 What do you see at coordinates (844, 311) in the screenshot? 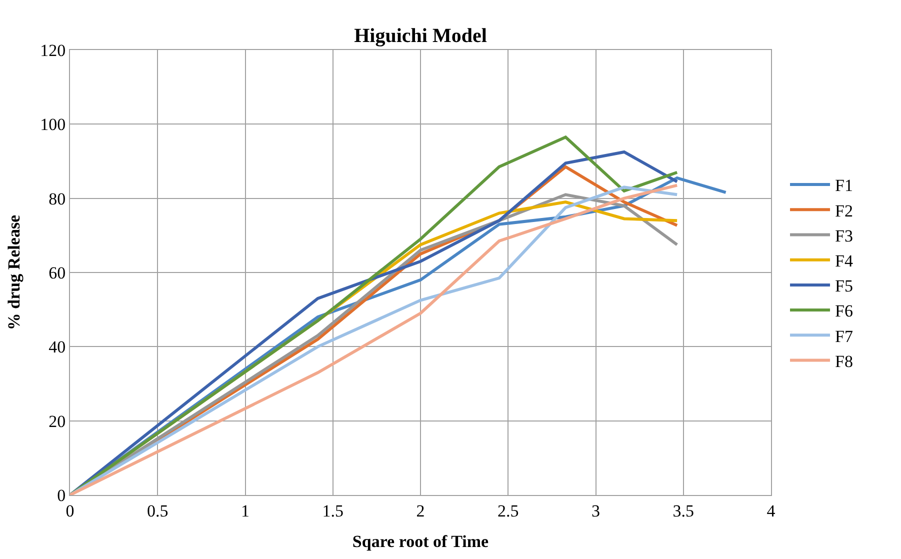
I see `legend-label: F6` at bounding box center [844, 311].